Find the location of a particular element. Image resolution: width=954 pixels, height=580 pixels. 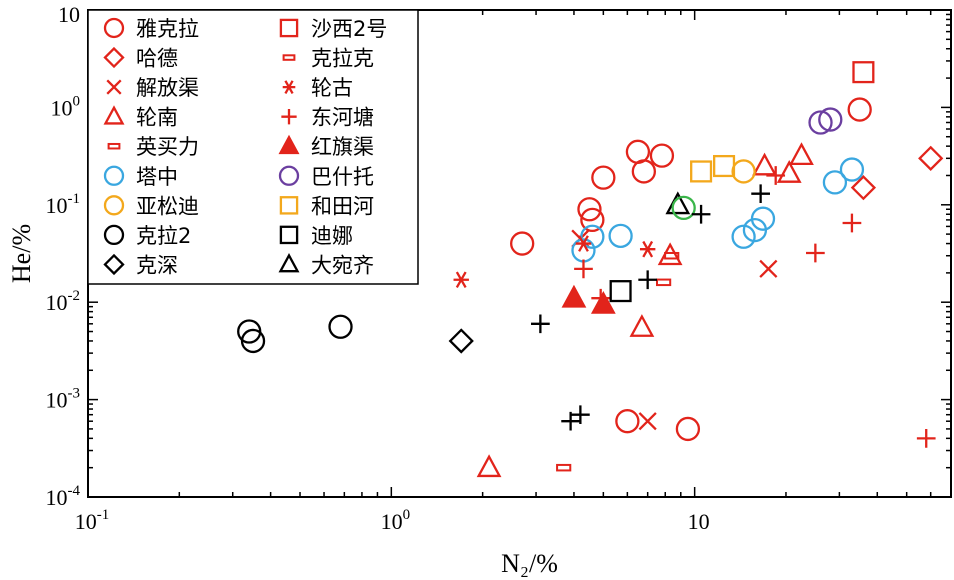

legend-label: 亚松迪 is located at coordinates (167, 206).